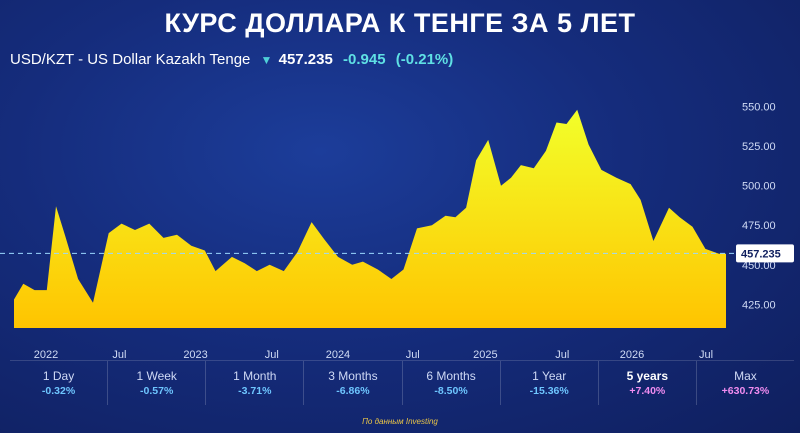 This screenshot has height=433, width=800. Describe the element at coordinates (338, 354) in the screenshot. I see `x-tick-label: 2024` at that location.